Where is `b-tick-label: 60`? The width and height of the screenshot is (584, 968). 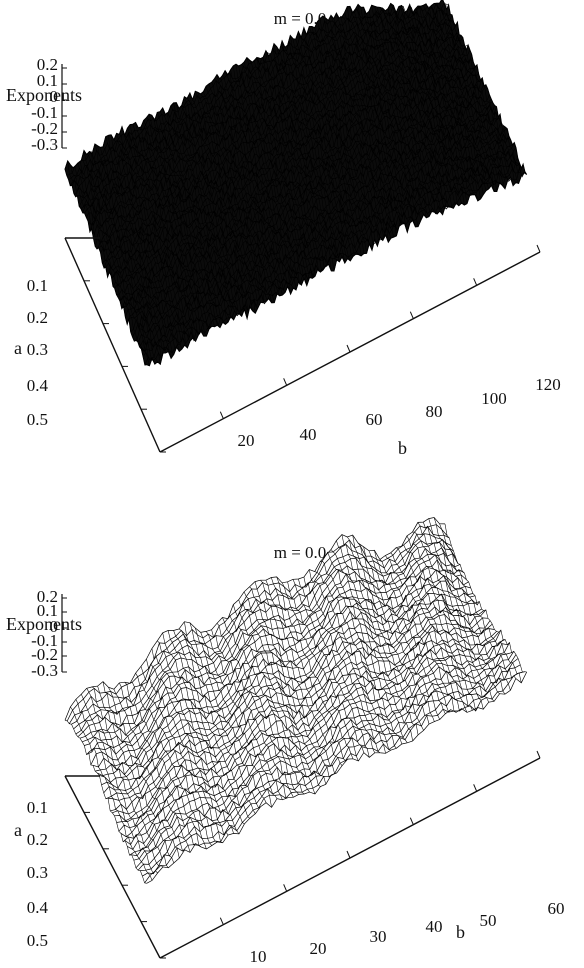
b-tick-label: 60 is located at coordinates (556, 908).